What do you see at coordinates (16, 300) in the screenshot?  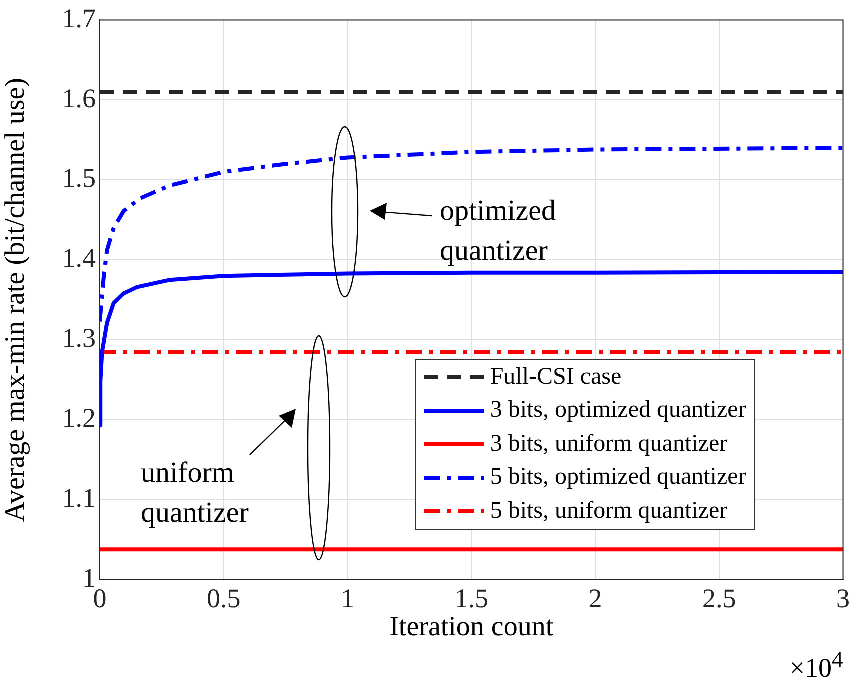 I see `y-axis-title: Average max-min rate (bit/channel use)` at bounding box center [16, 300].